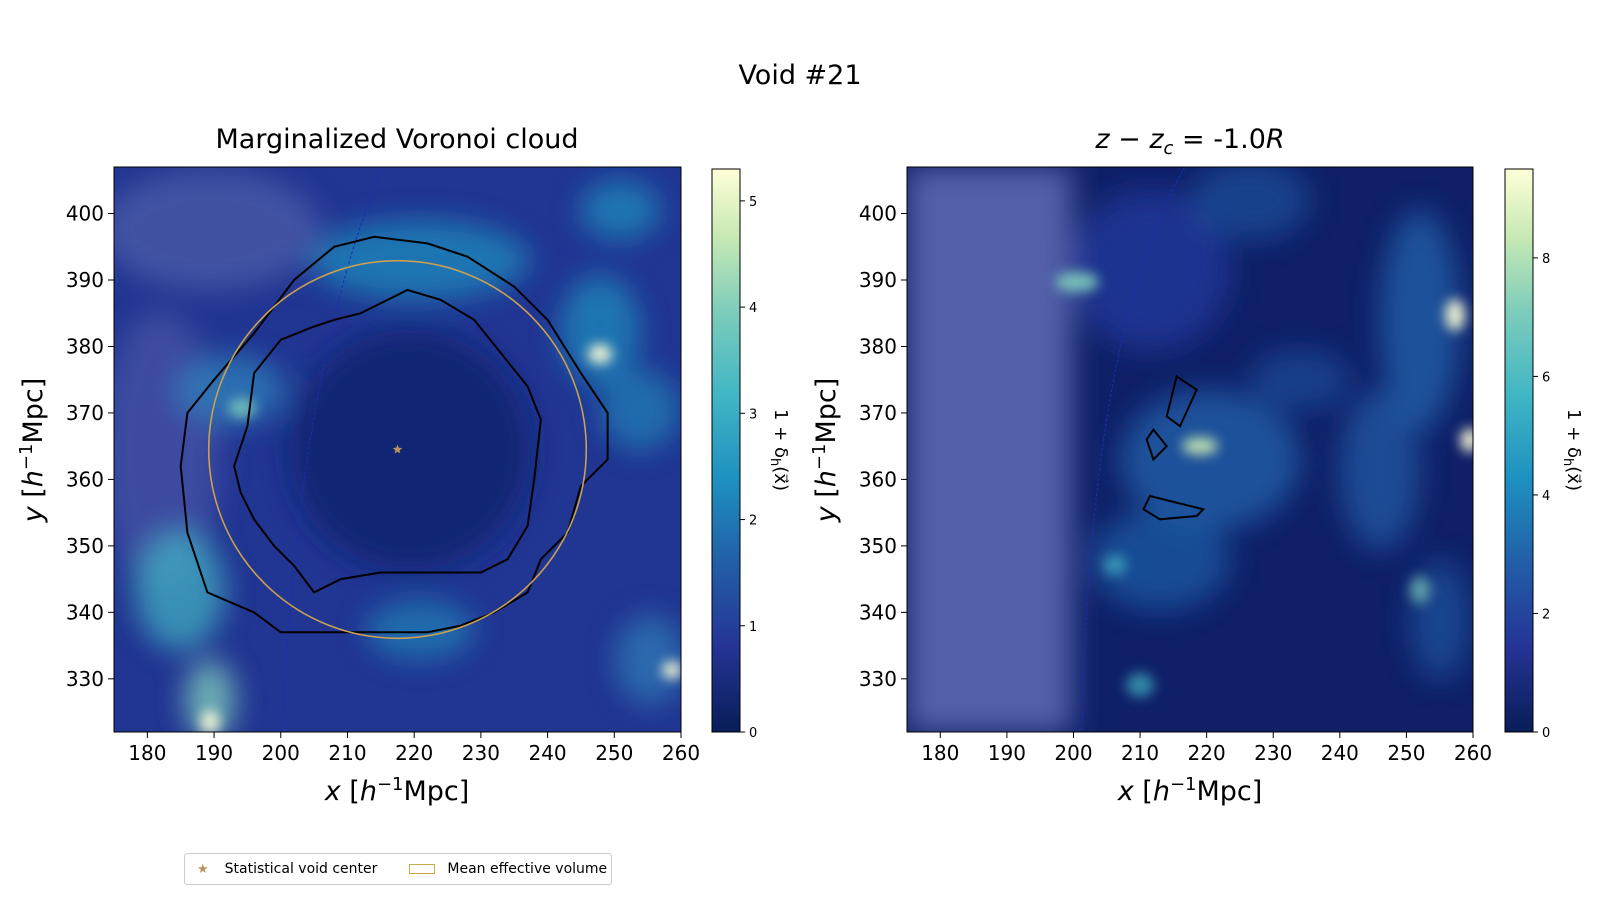 The image size is (1600, 900). I want to click on legend-item-volume: Mean effective volume, so click(492, 869).